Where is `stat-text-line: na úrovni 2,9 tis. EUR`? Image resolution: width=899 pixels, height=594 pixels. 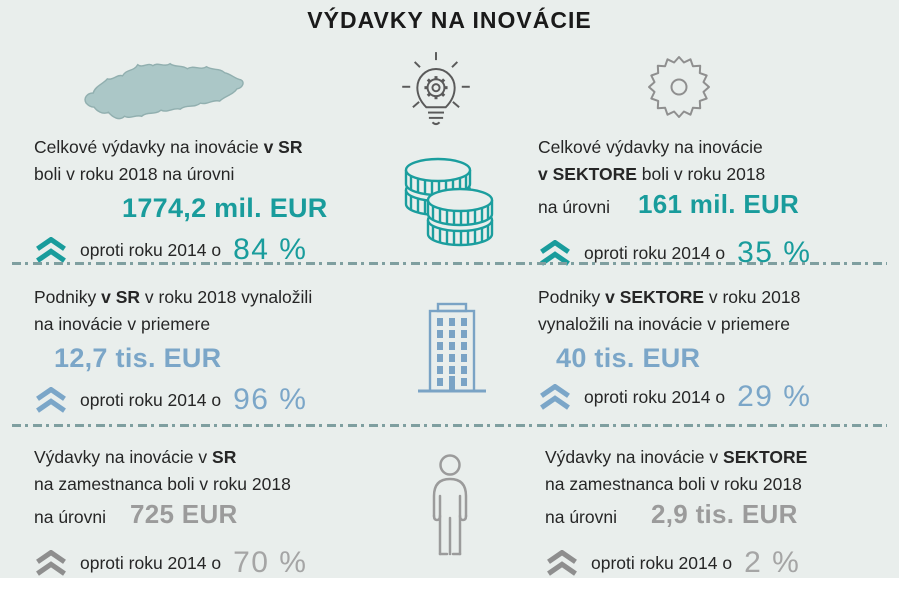
stat-text-line: na úrovni 2,9 tis. EUR is located at coordinates (717, 515).